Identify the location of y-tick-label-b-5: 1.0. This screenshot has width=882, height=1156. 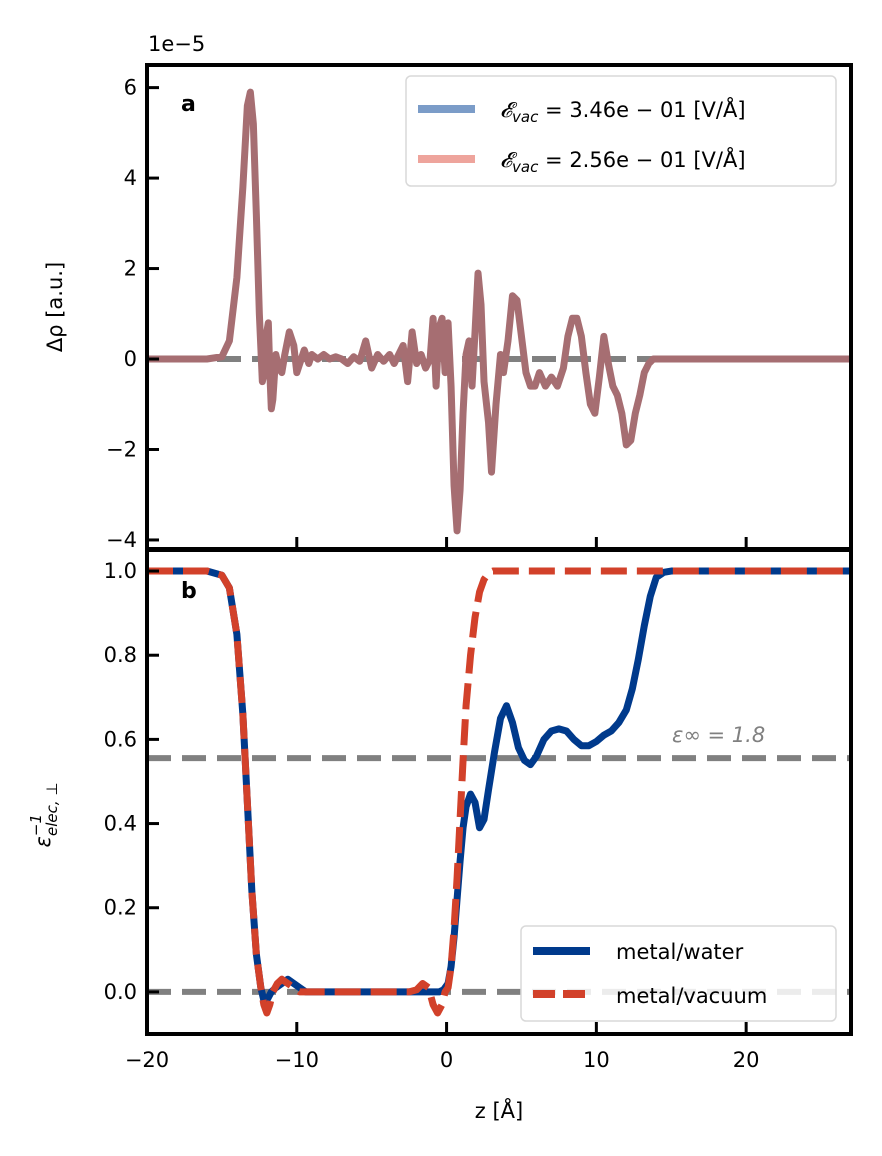
(120, 571).